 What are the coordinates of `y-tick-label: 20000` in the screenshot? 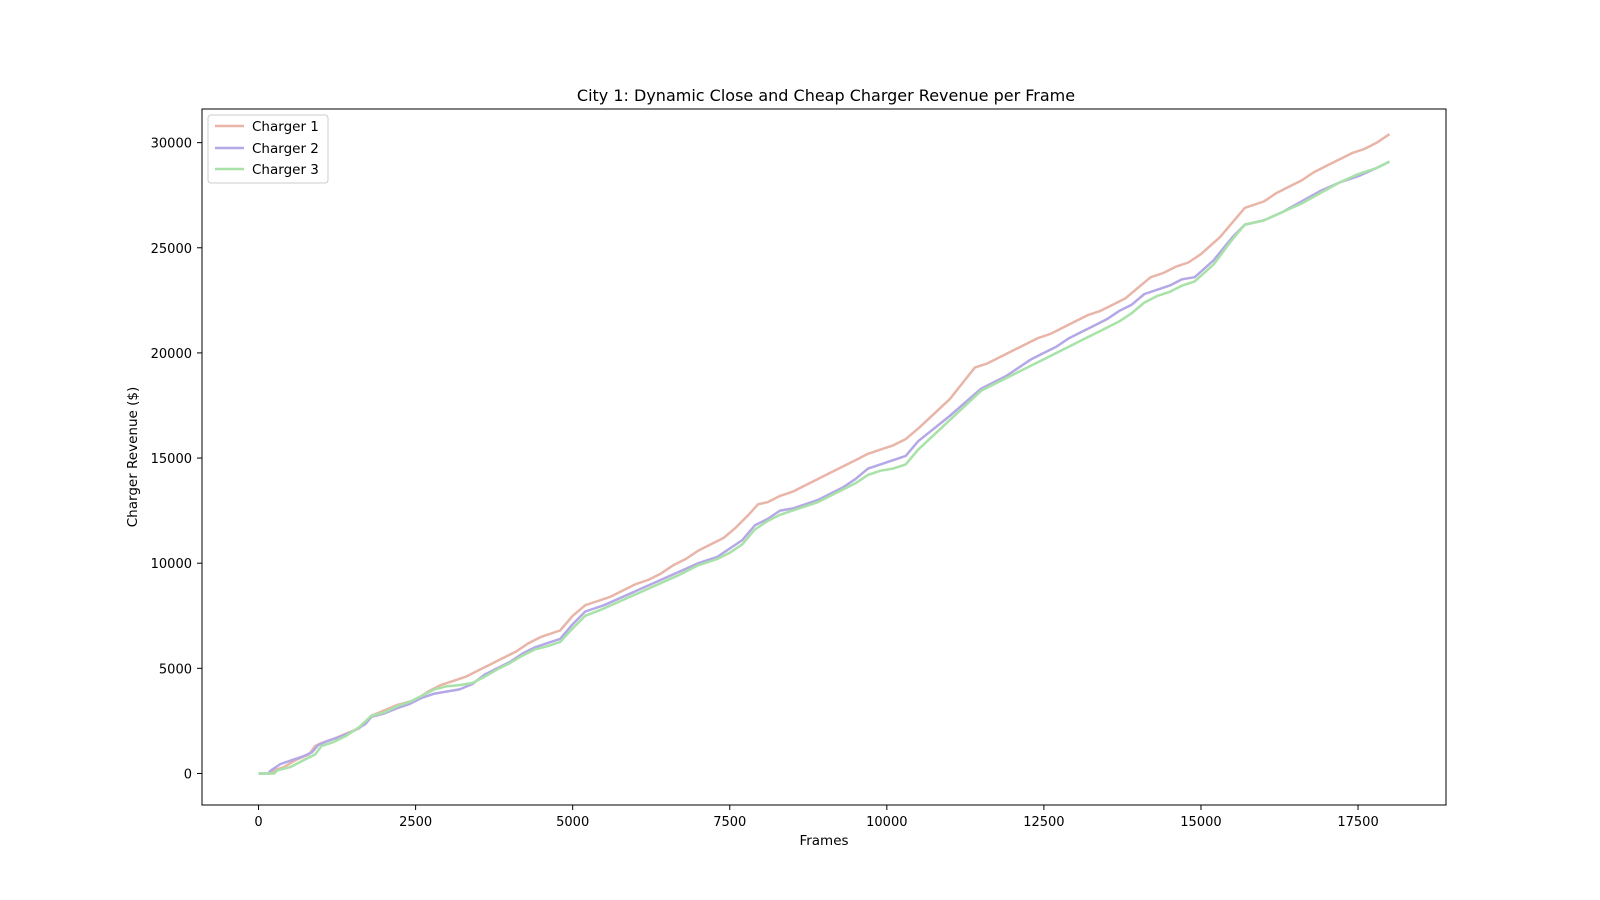 It's located at (171, 354).